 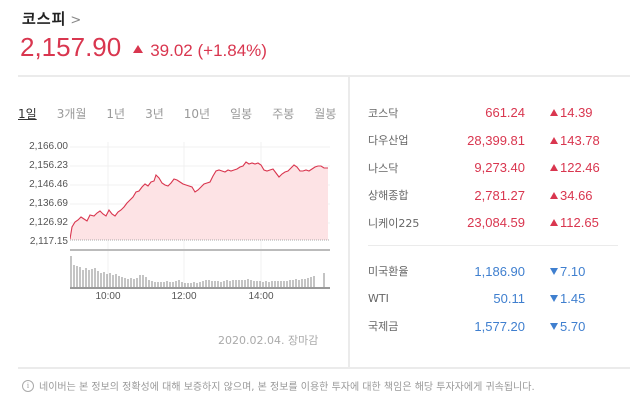 I want to click on y-tick: 2,166.00, so click(x=48, y=146).